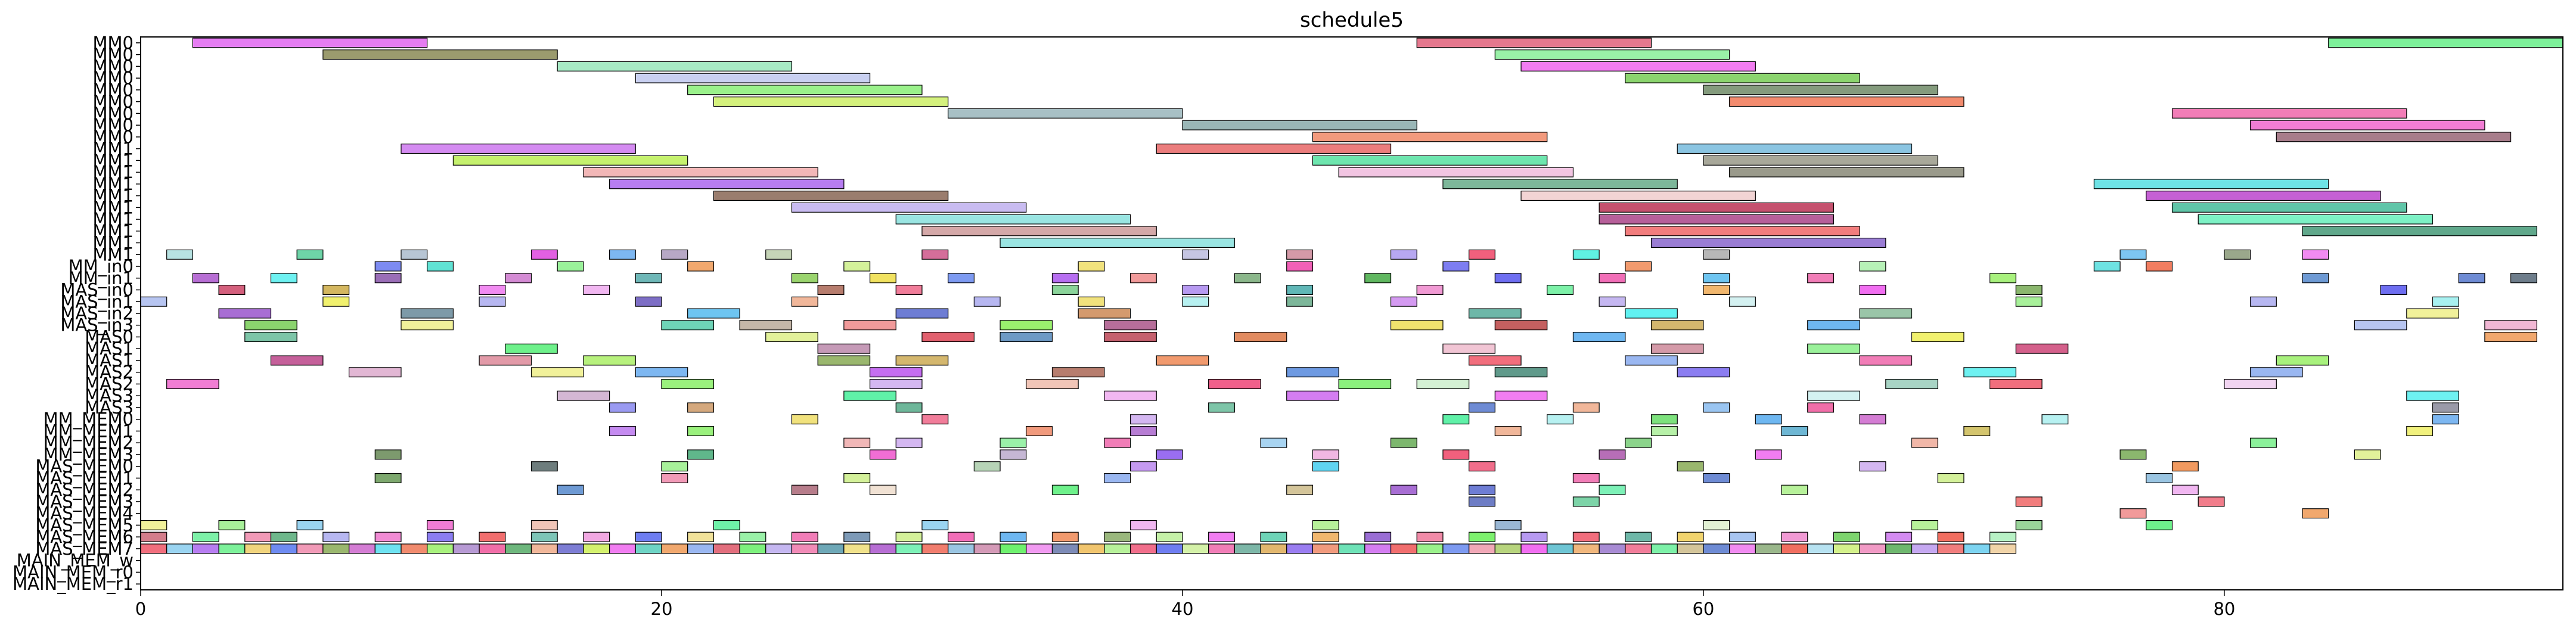 Image resolution: width=2576 pixels, height=628 pixels. I want to click on y-tick-label: MAS_in2, so click(97, 313).